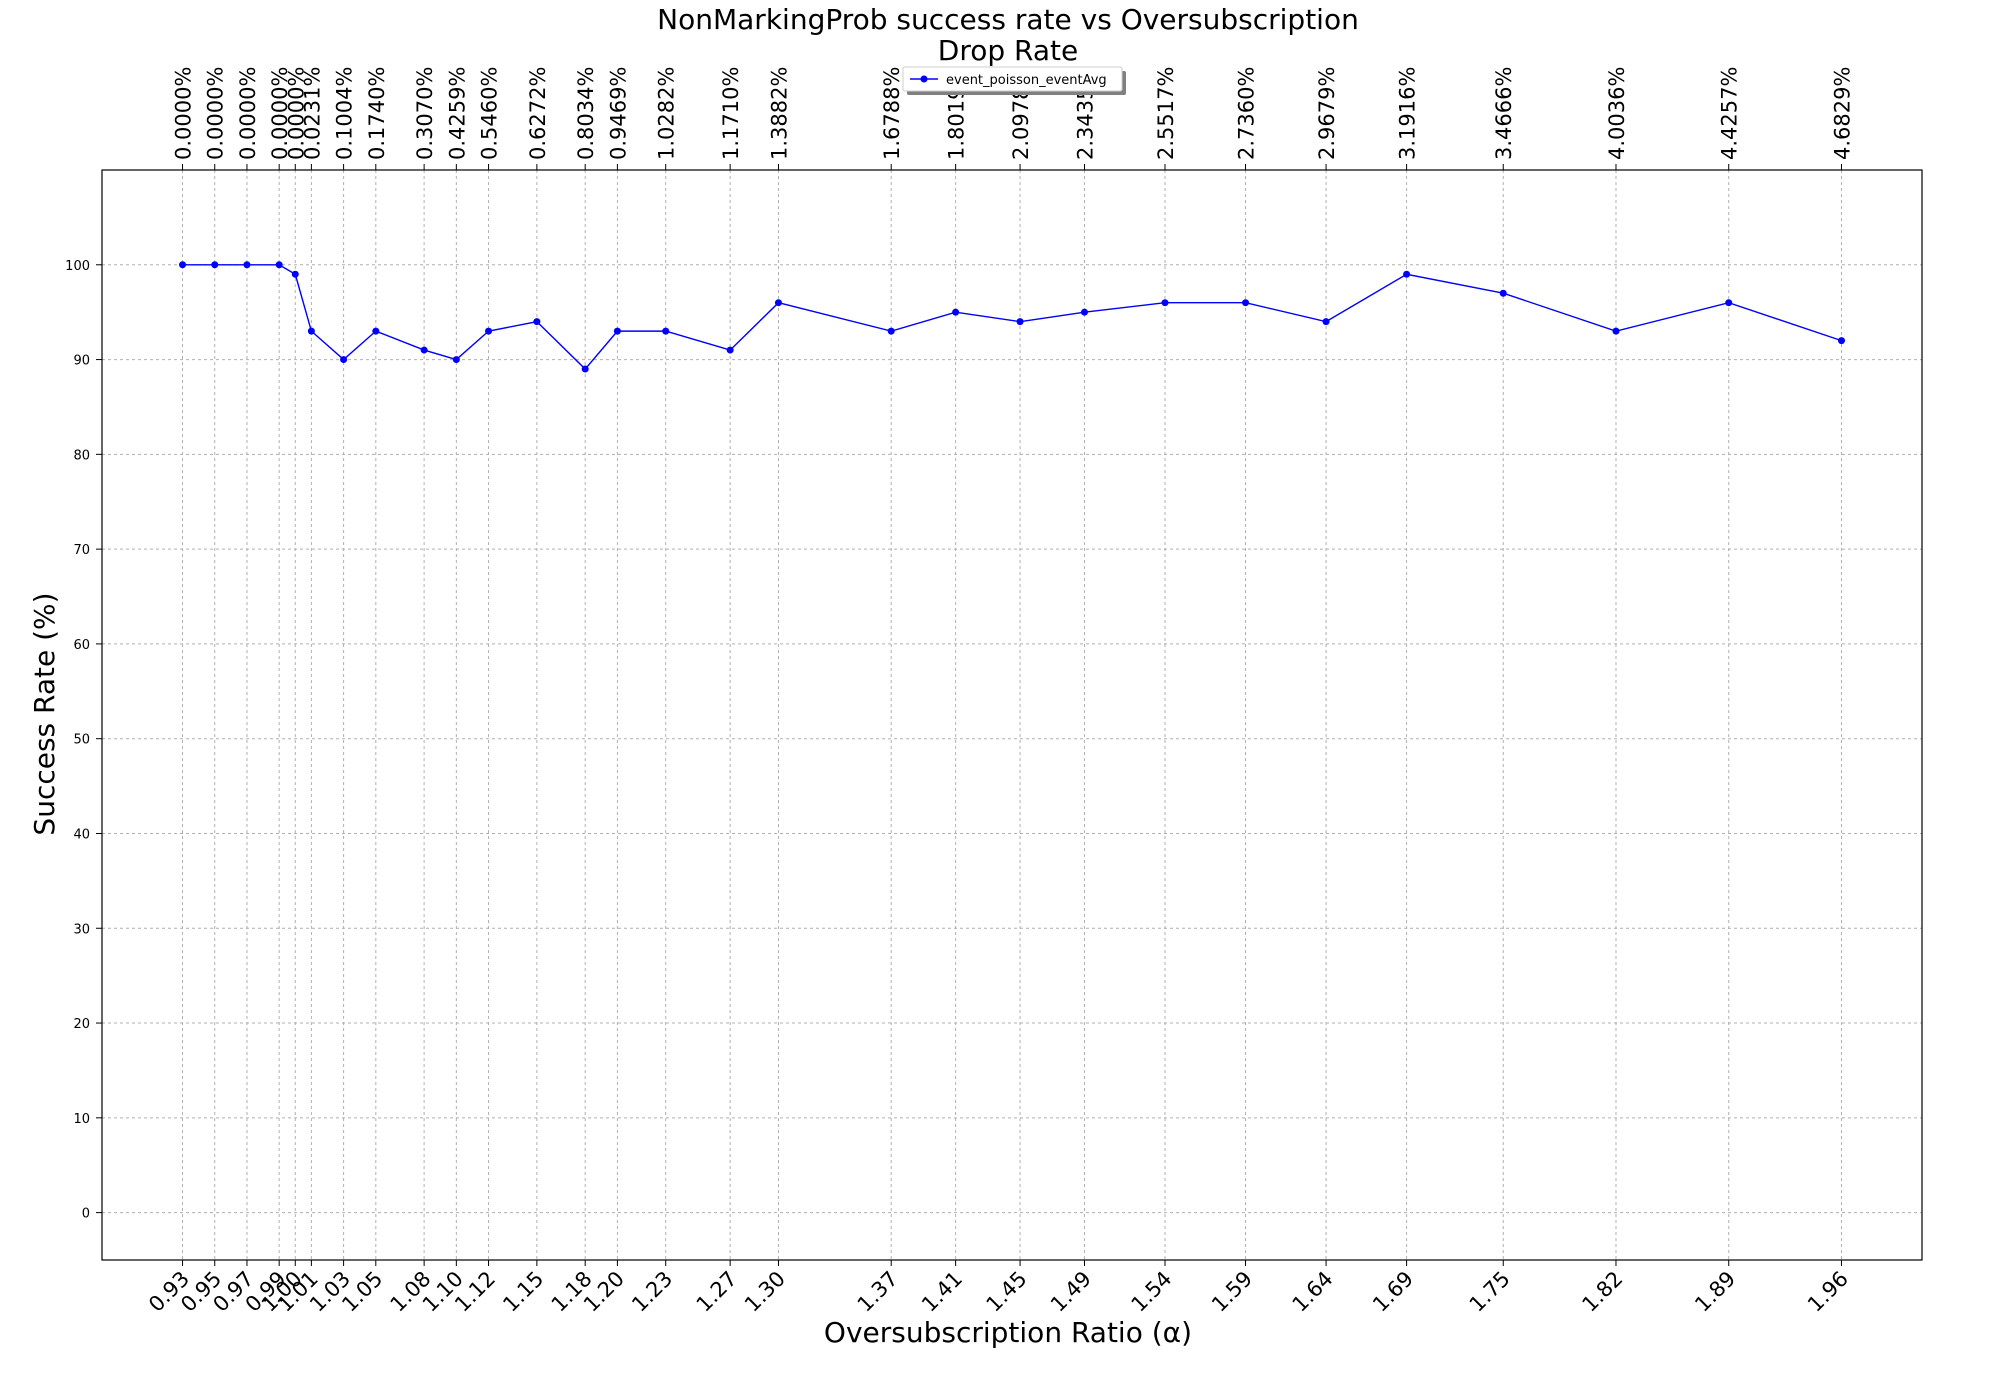  I want to click on y-tick-label: 30, so click(81, 929).